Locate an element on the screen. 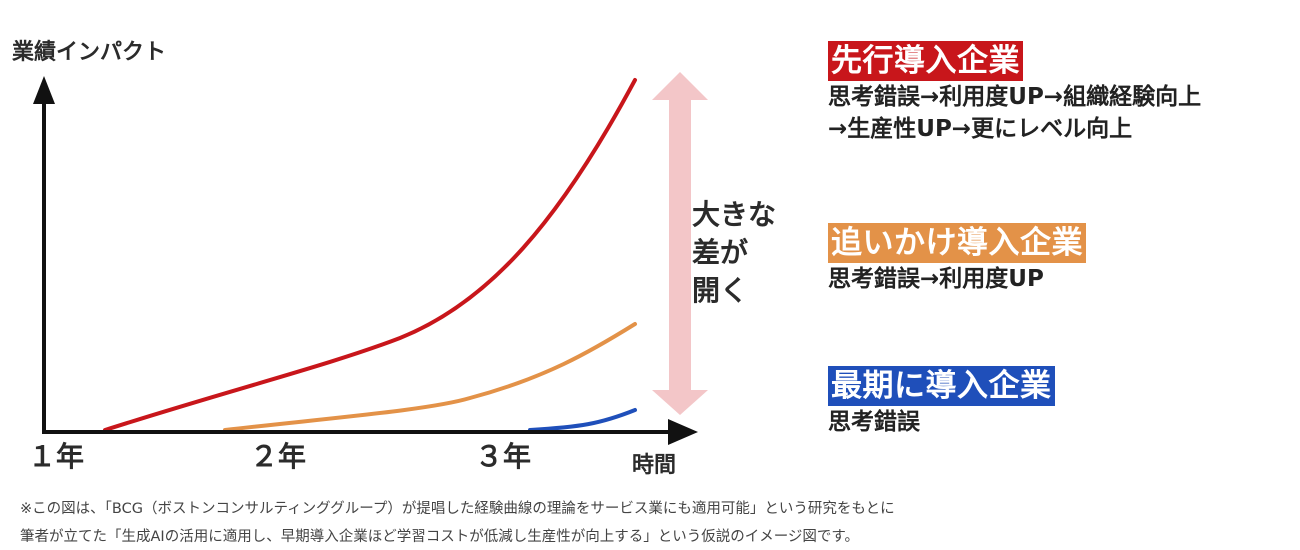 This screenshot has height=550, width=1300. laggard-curve is located at coordinates (582, 420).